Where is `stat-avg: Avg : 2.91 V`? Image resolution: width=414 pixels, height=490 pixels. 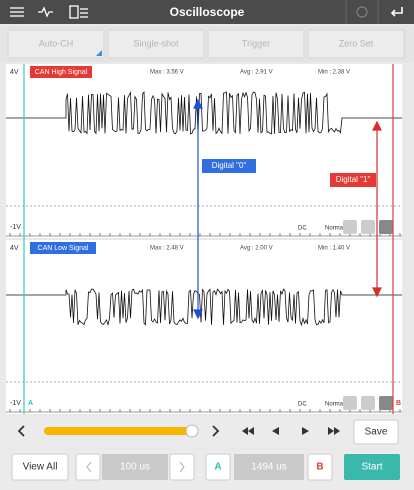
stat-avg: Avg : 2.91 V is located at coordinates (256, 73).